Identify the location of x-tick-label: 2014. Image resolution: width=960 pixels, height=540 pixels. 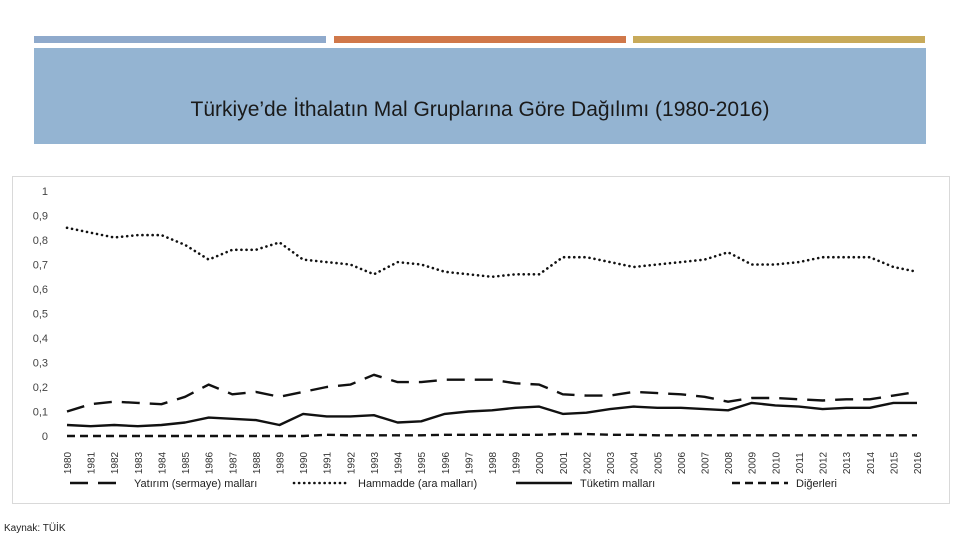
(871, 462).